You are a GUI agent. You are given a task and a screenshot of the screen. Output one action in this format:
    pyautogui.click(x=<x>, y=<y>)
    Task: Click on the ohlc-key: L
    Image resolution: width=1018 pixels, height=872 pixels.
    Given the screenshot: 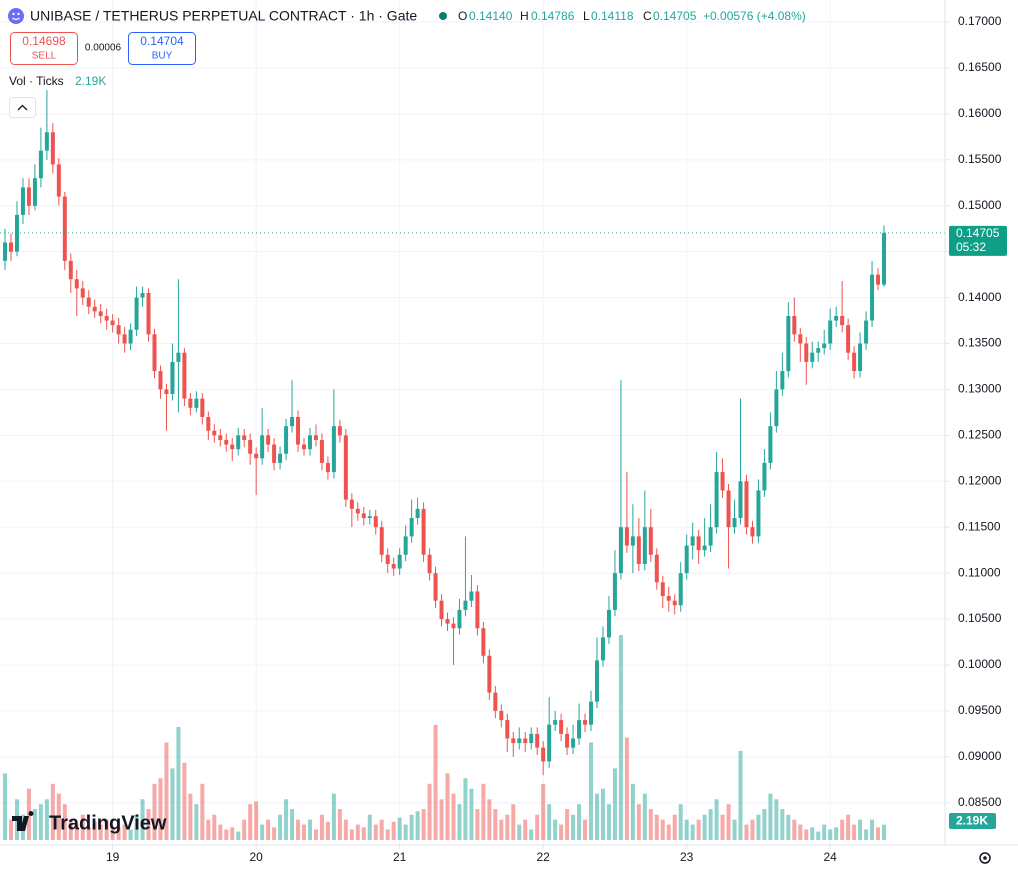 What is the action you would take?
    pyautogui.click(x=586, y=16)
    